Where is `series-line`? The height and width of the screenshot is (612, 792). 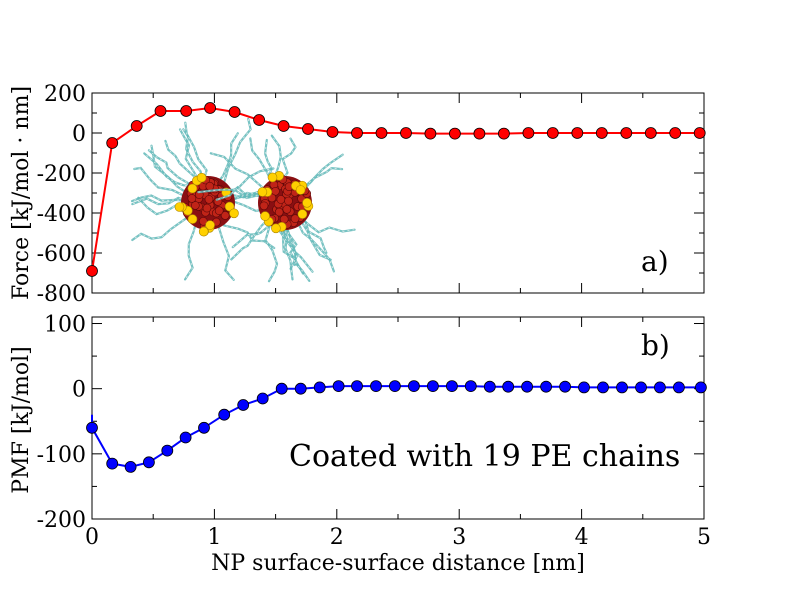
series-line is located at coordinates (396, 426).